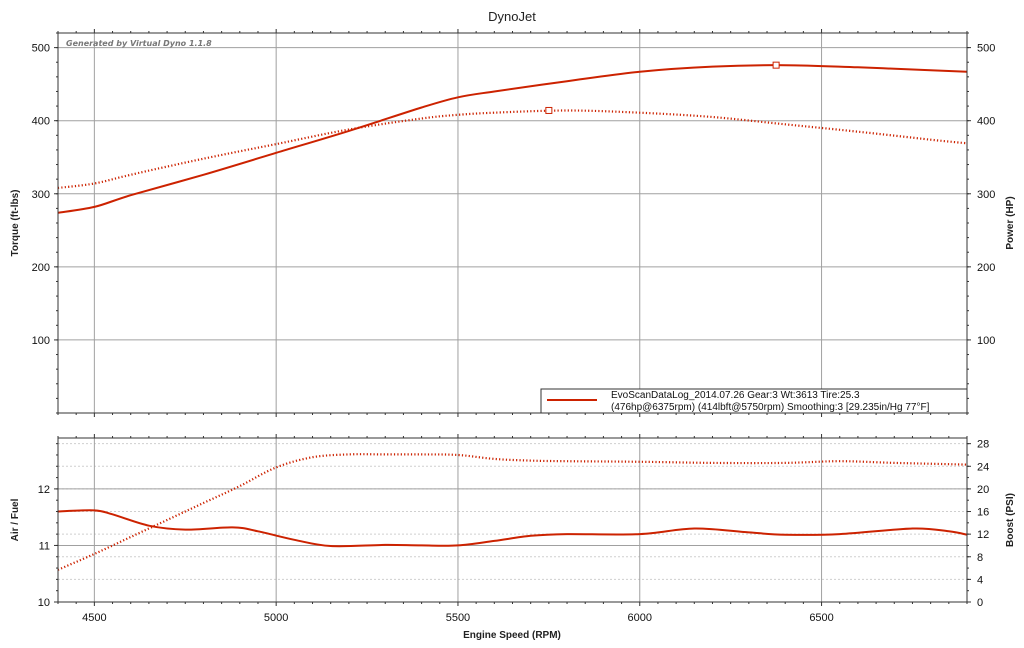  I want to click on air-fuel-line, so click(512, 528).